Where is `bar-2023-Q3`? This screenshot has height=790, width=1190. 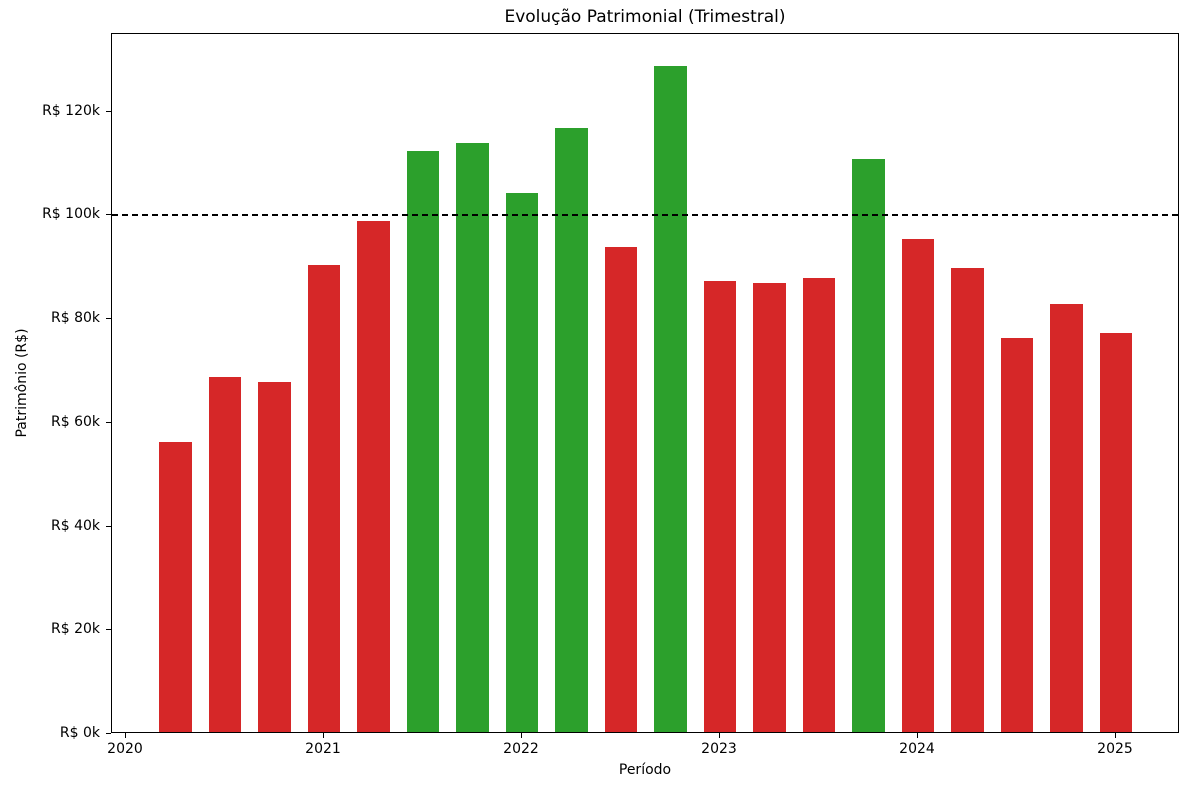
bar-2023-Q3 is located at coordinates (819, 505).